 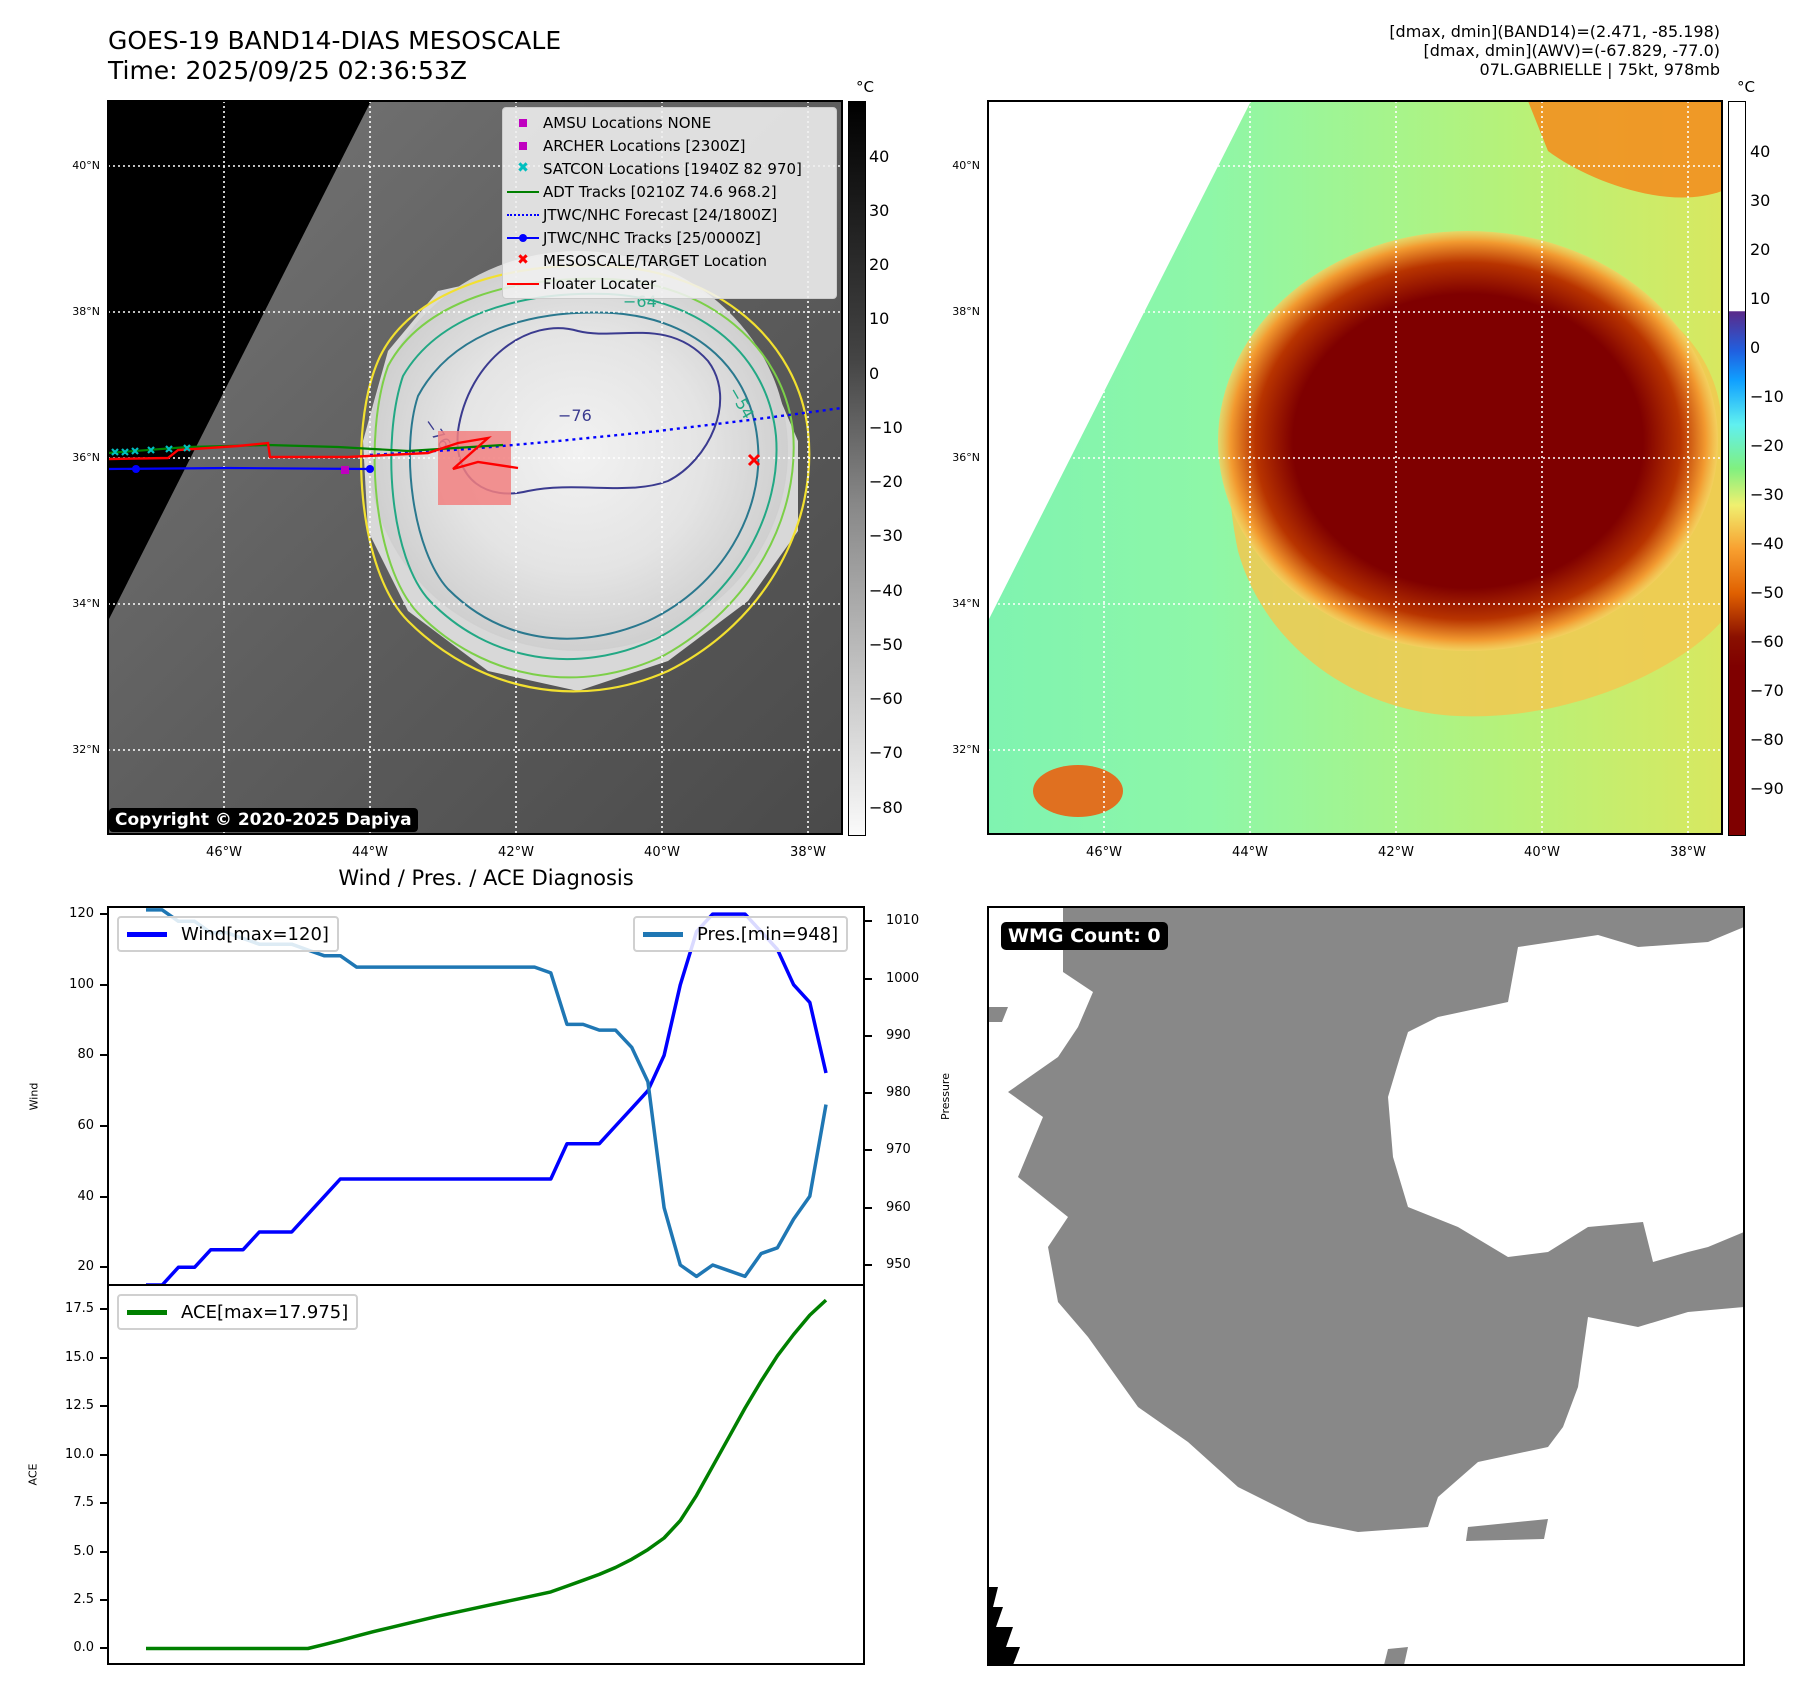 I want to click on wind-legend: Wind[max=120], so click(x=228, y=934).